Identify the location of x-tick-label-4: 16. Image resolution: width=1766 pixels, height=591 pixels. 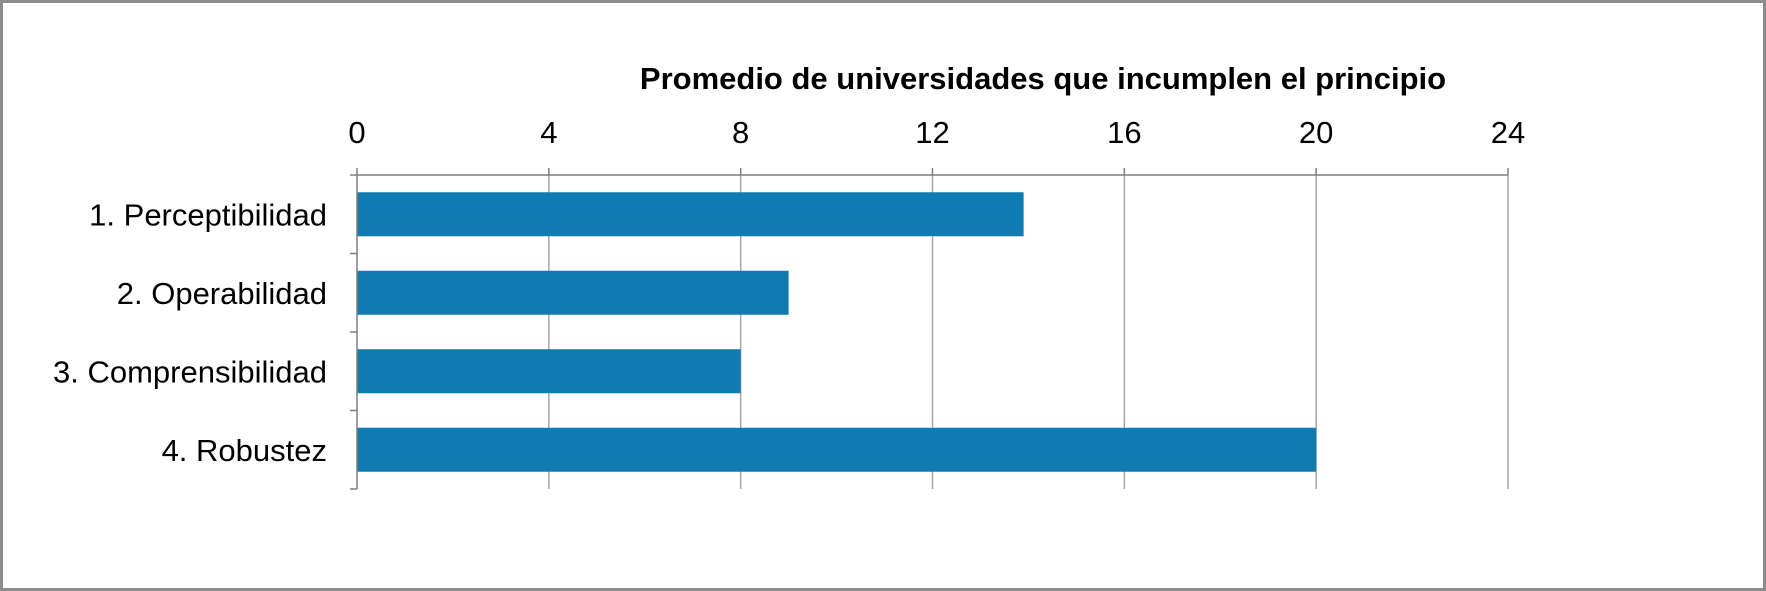
(1124, 132).